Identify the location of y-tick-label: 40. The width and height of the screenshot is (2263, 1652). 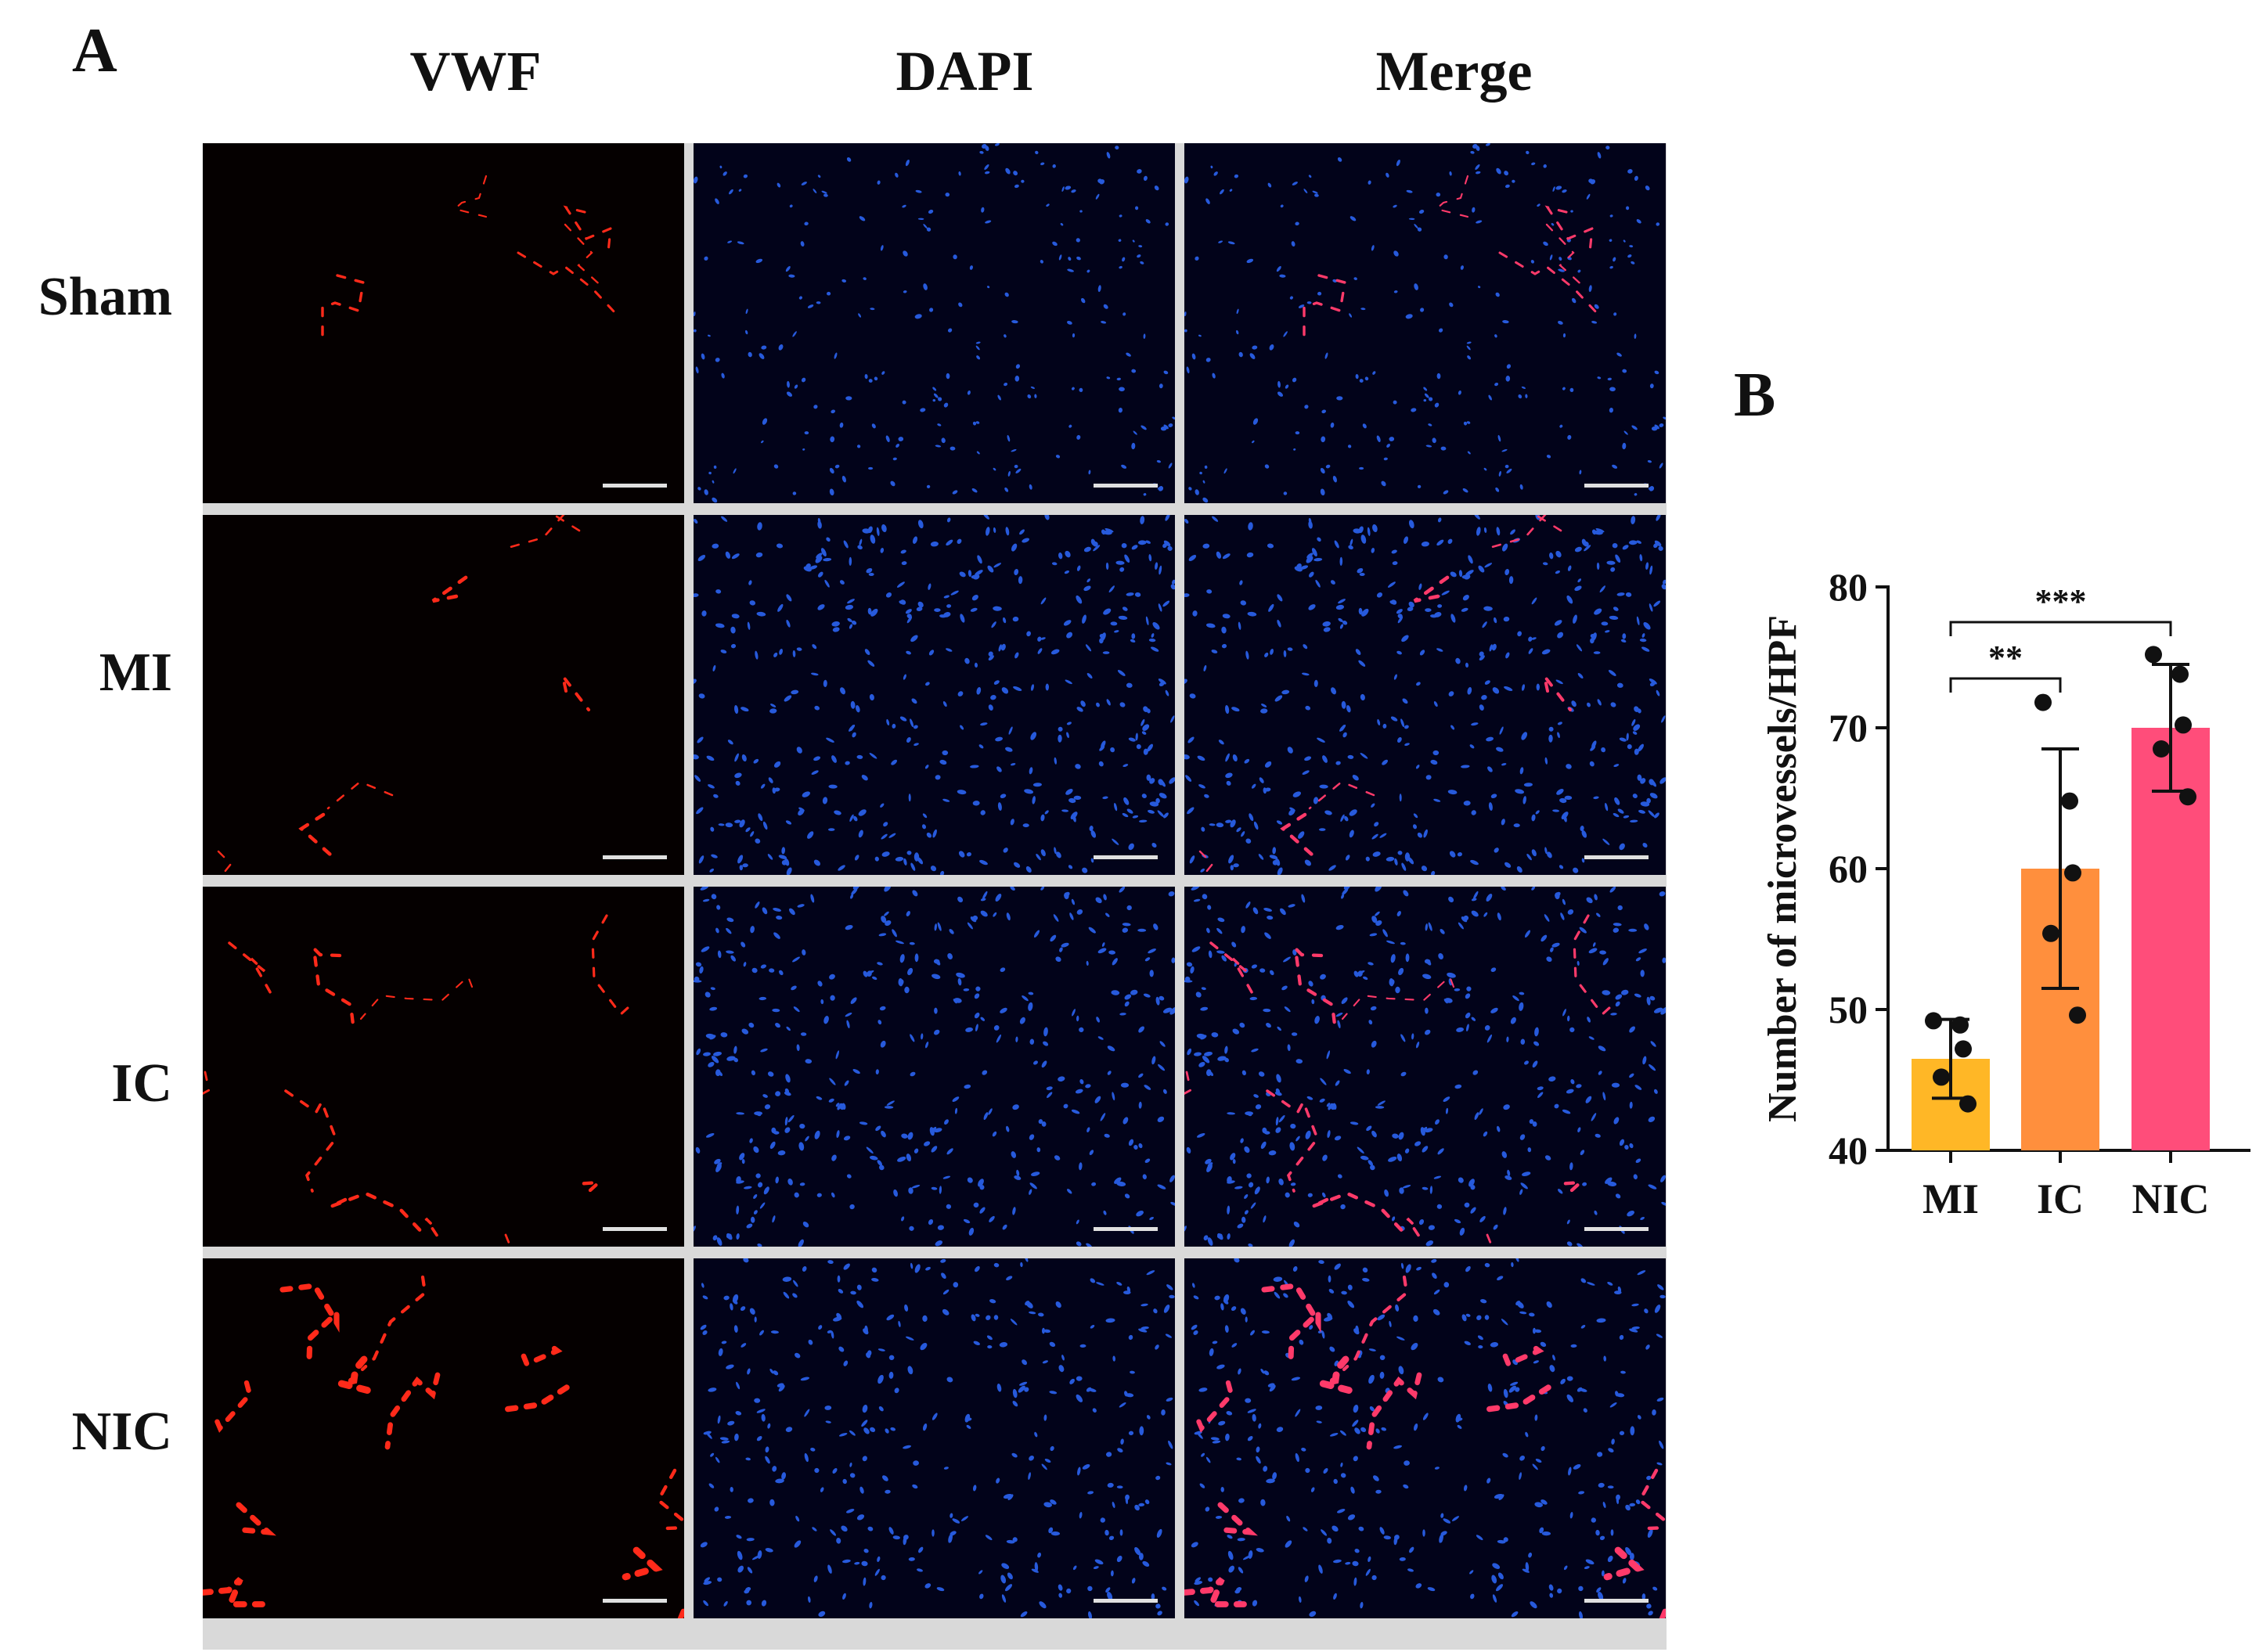
(1849, 1150).